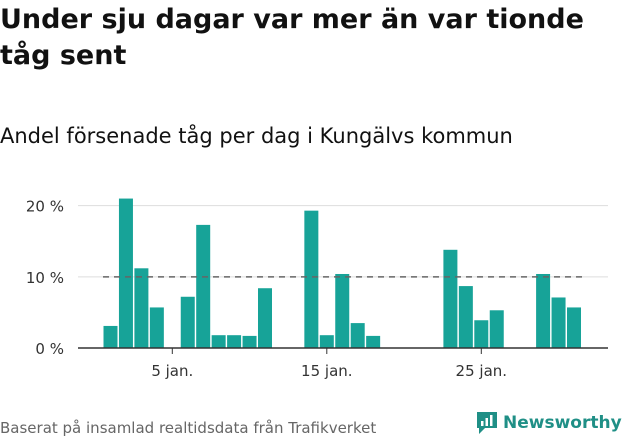 This screenshot has height=439, width=631. I want to click on newsworthy-logo-icon, so click(487, 423).